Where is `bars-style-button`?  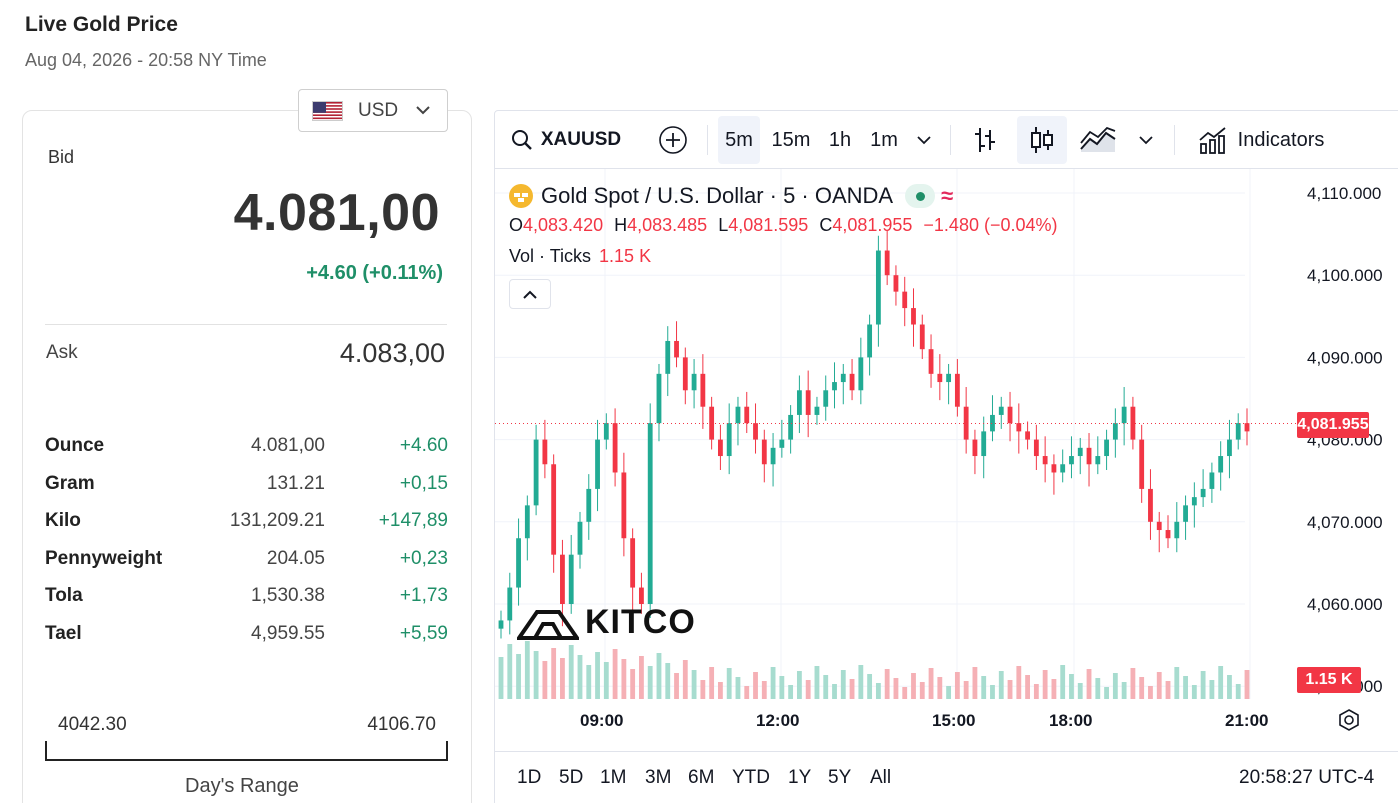
bars-style-button is located at coordinates (985, 140).